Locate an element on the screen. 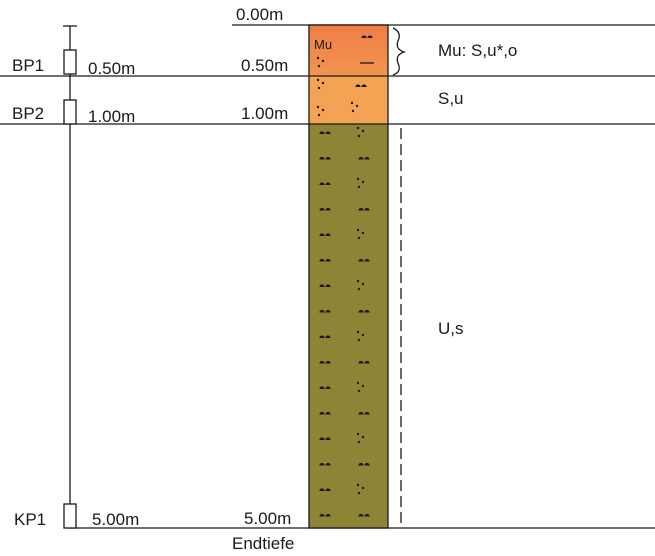 This screenshot has width=655, height=556. sampling-rod is located at coordinates (70, 277).